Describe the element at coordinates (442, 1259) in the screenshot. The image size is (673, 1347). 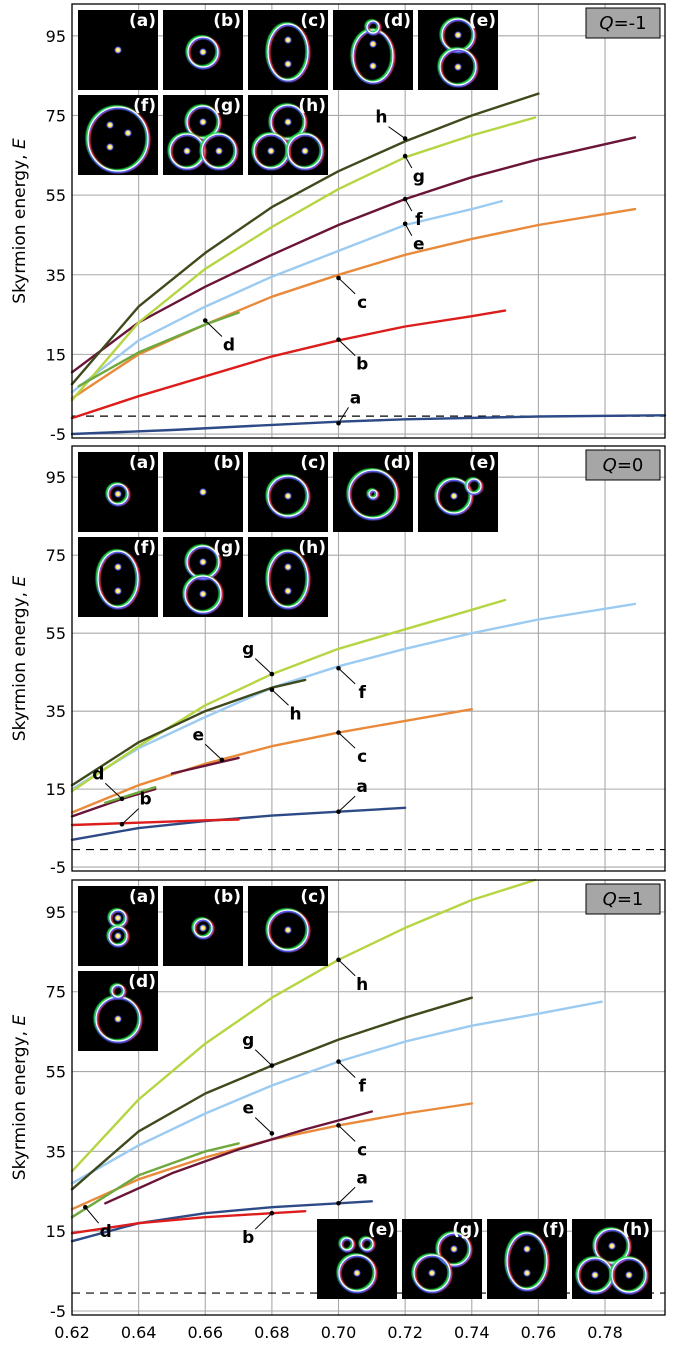
I see `inset-thumbnail: (g)` at that location.